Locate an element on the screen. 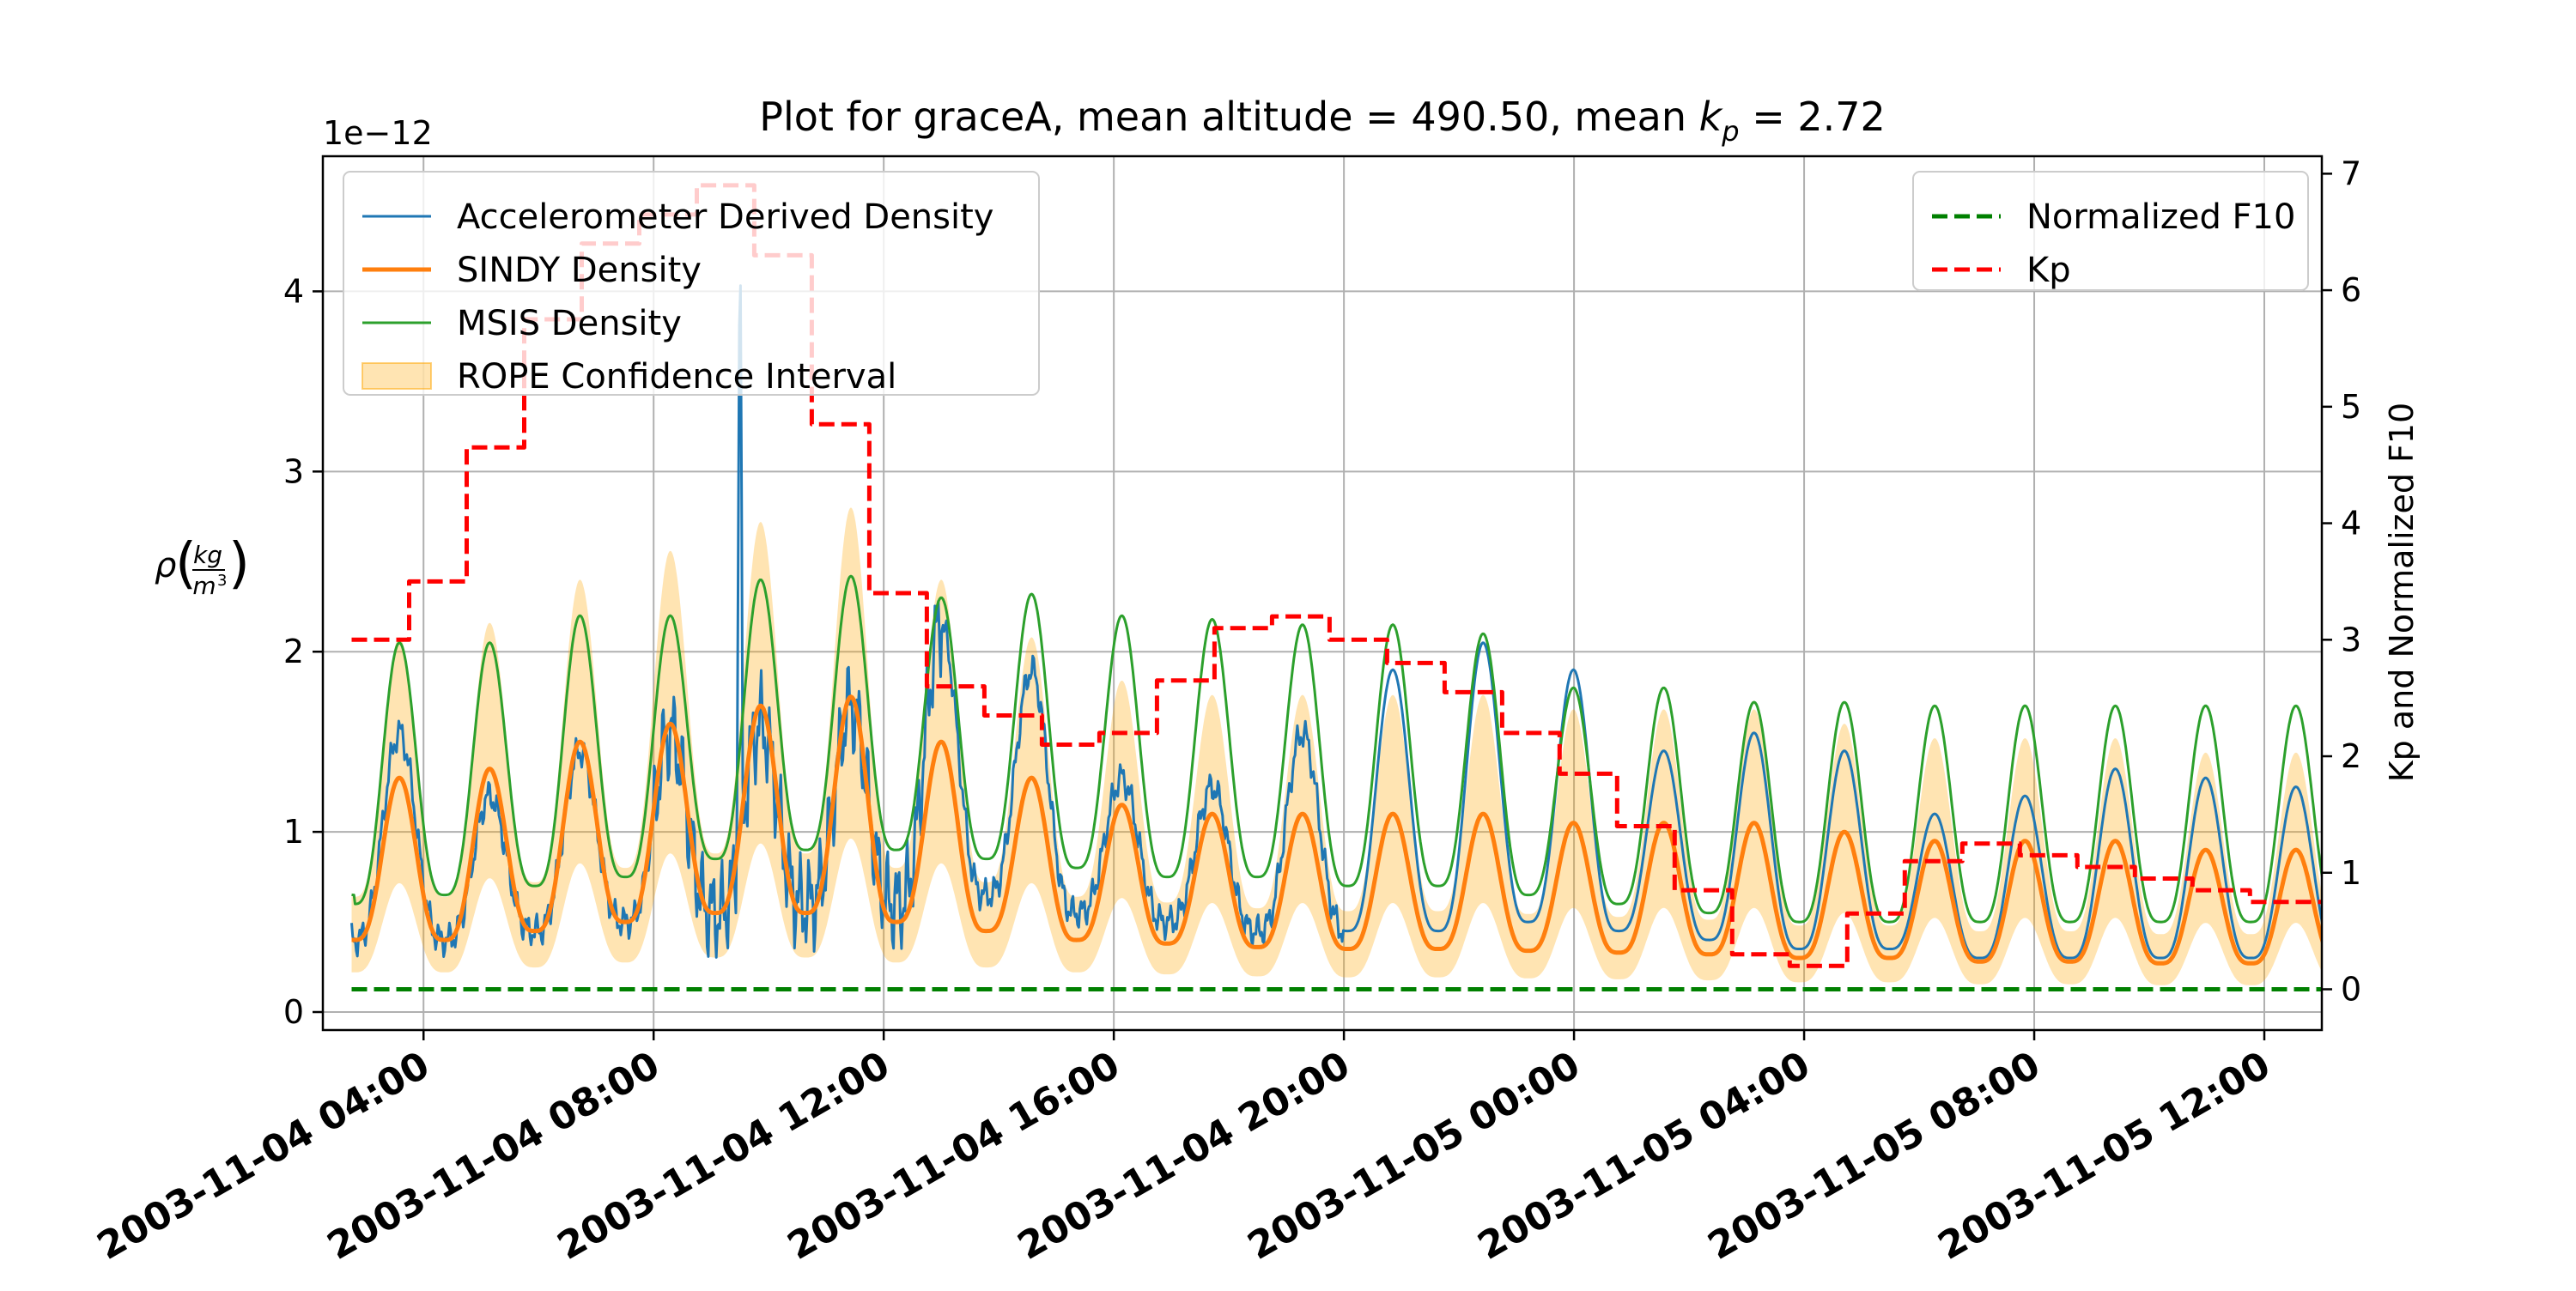 The image size is (2576, 1291). title-kp-subscript: p is located at coordinates (1730, 132).